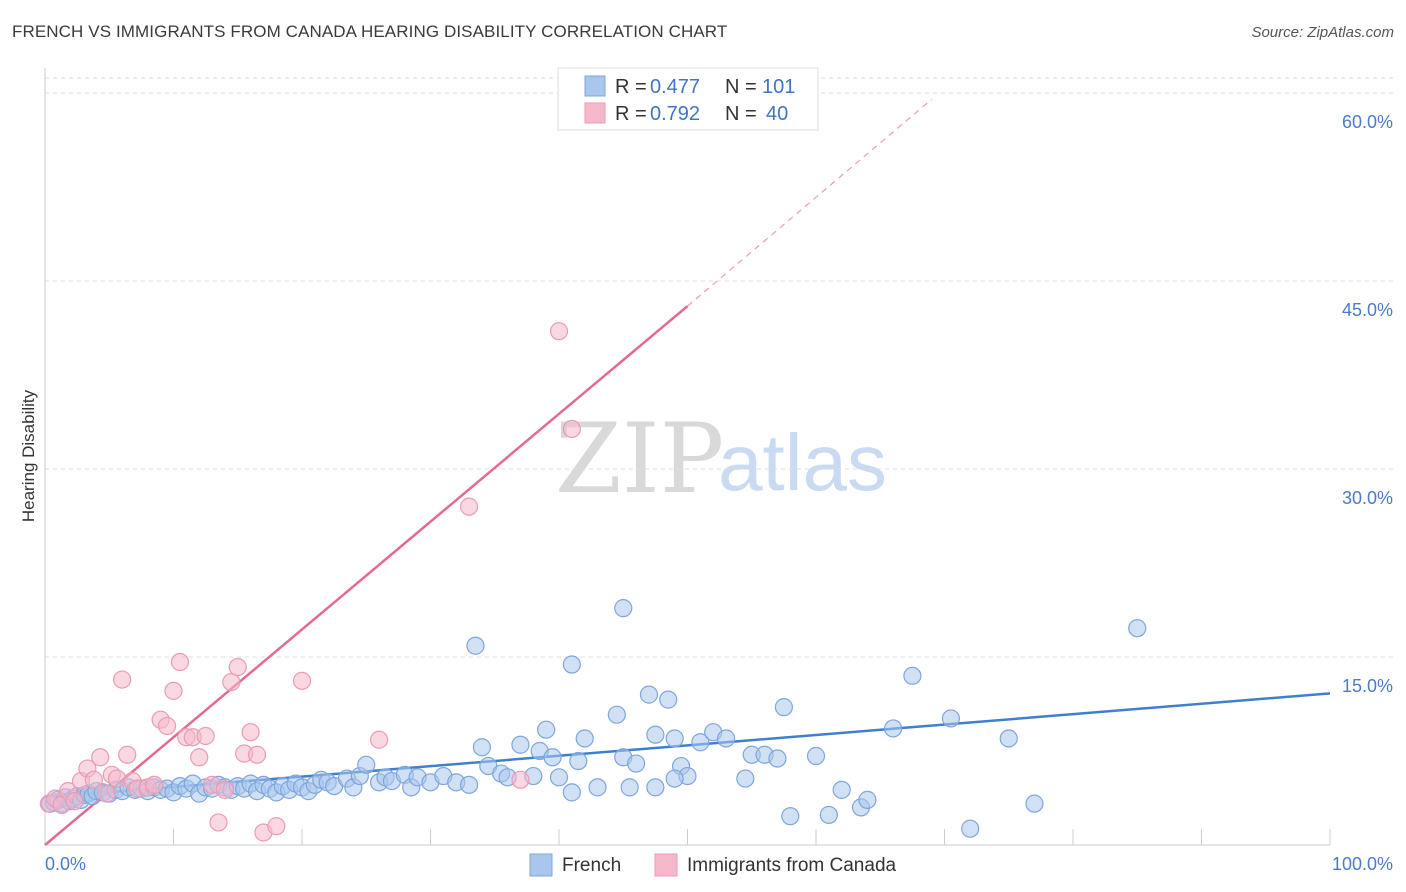  What do you see at coordinates (631, 114) in the screenshot?
I see `legend-r-label-immigrants: R =` at bounding box center [631, 114].